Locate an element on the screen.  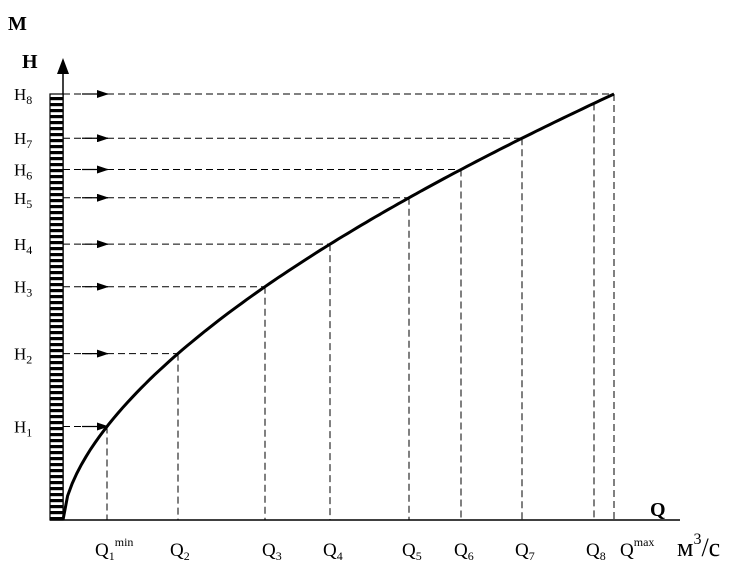
flow-label: Q3 is located at coordinates (272, 551).